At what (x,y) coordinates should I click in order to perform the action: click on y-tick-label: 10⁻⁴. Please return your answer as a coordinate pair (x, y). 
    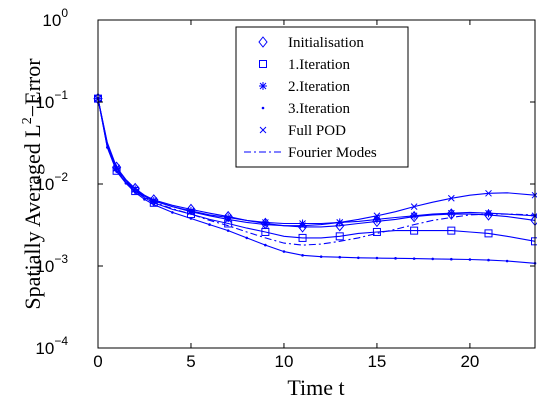
    Looking at the image, I should click on (51, 346).